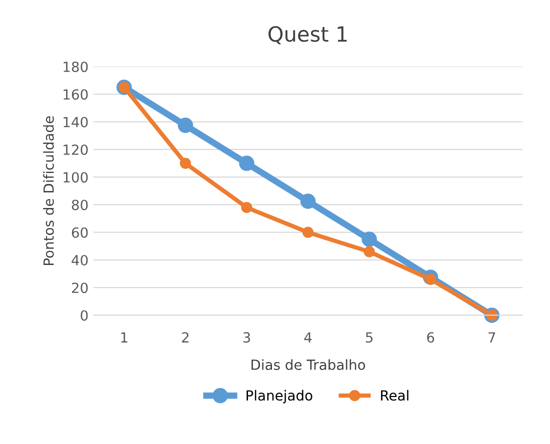 The height and width of the screenshot is (444, 550). Describe the element at coordinates (76, 149) in the screenshot. I see `y-tick-label: 120` at that location.